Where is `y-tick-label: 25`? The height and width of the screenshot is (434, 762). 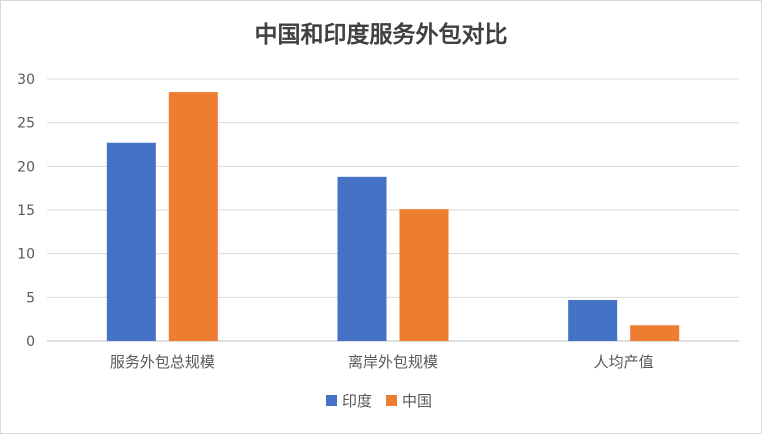 y-tick-label: 25 is located at coordinates (26, 124).